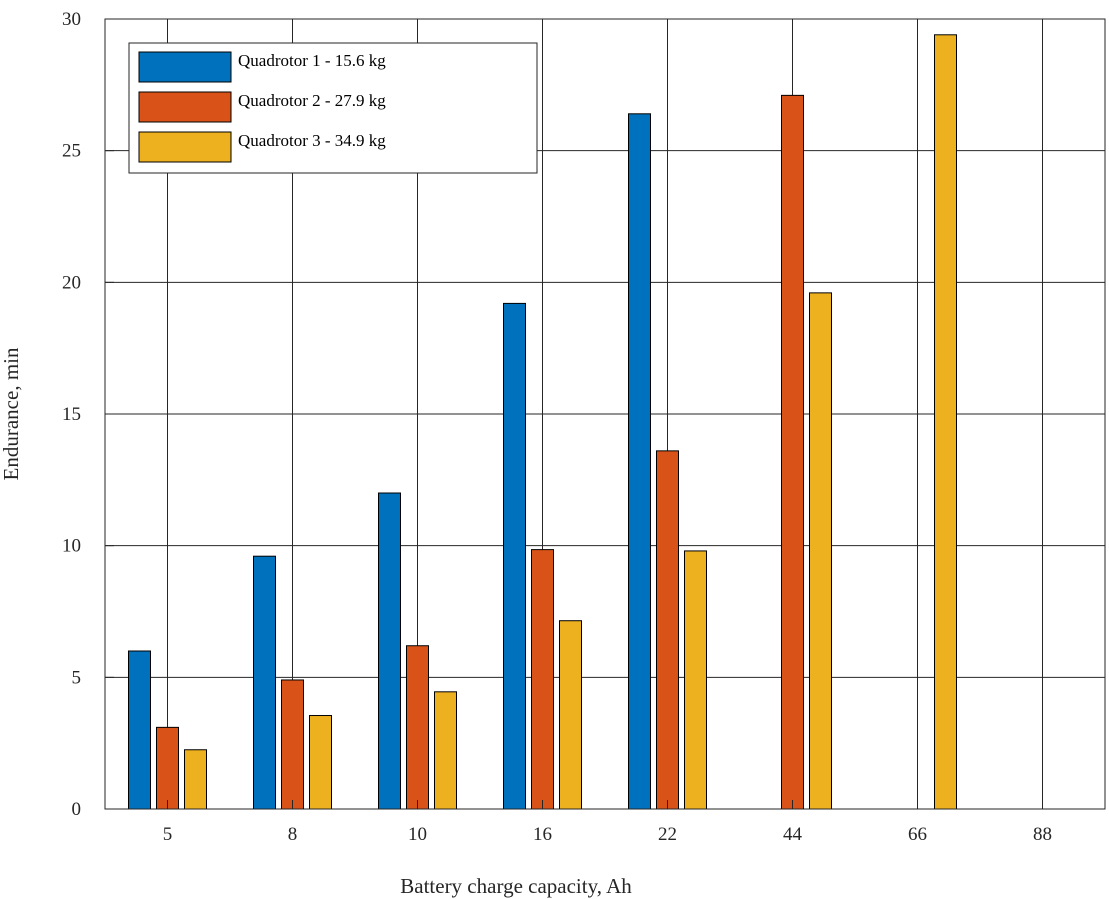  What do you see at coordinates (1042, 834) in the screenshot?
I see `x-tick-label: 88` at bounding box center [1042, 834].